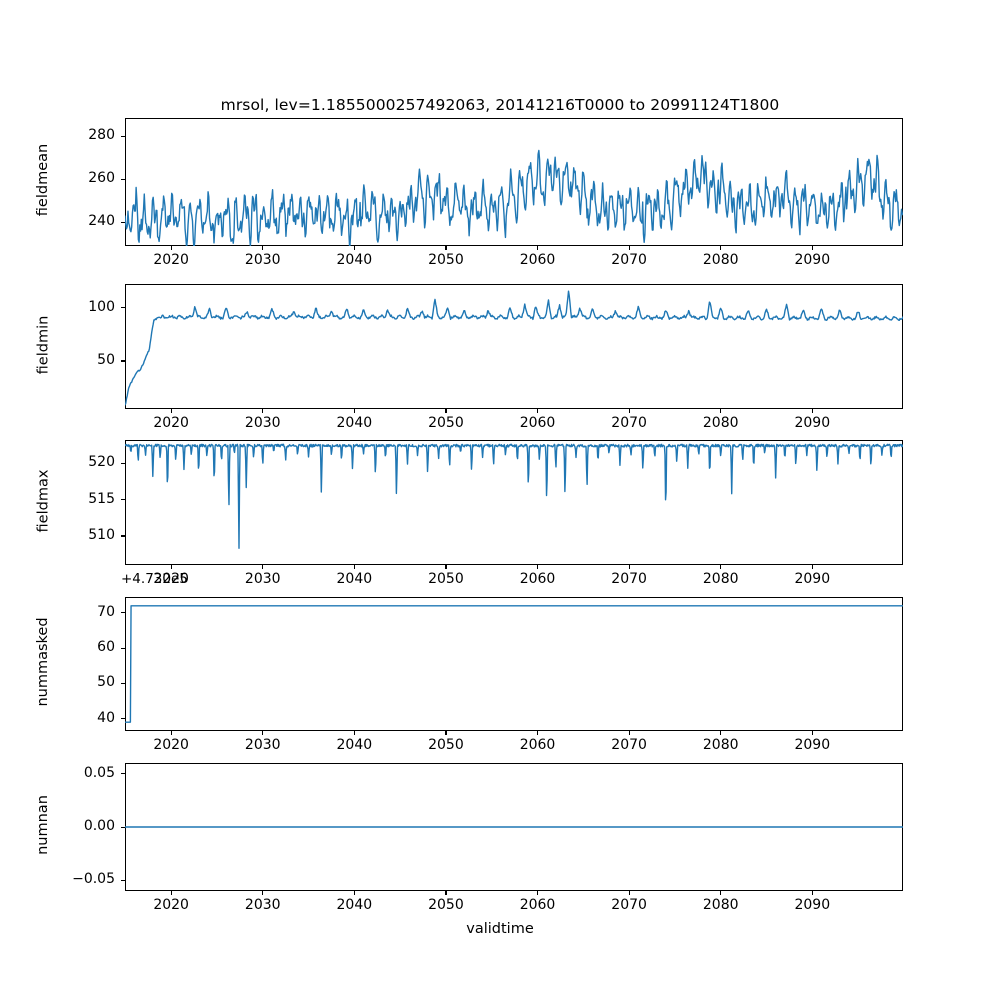 This screenshot has width=1000, height=1000. I want to click on ytick-label-fieldmean: 280, so click(101, 135).